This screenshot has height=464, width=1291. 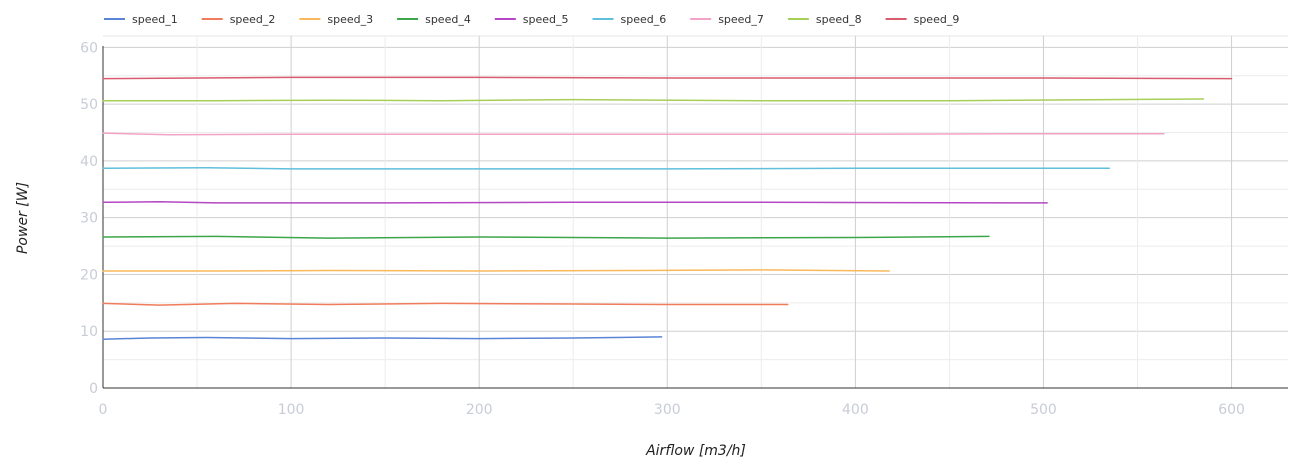 I want to click on legend-label-speed-1: speed_1, so click(x=155, y=19).